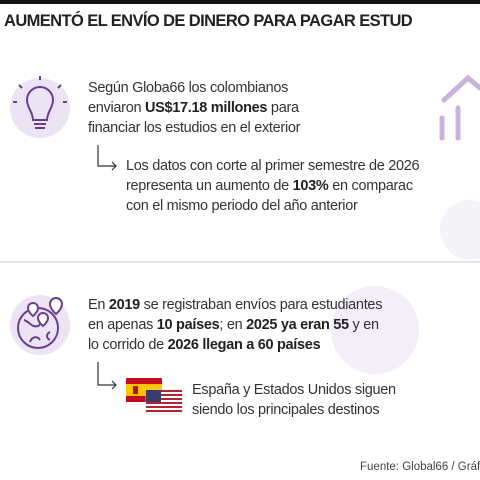 The height and width of the screenshot is (480, 480). What do you see at coordinates (40, 323) in the screenshot?
I see `globe-icon` at bounding box center [40, 323].